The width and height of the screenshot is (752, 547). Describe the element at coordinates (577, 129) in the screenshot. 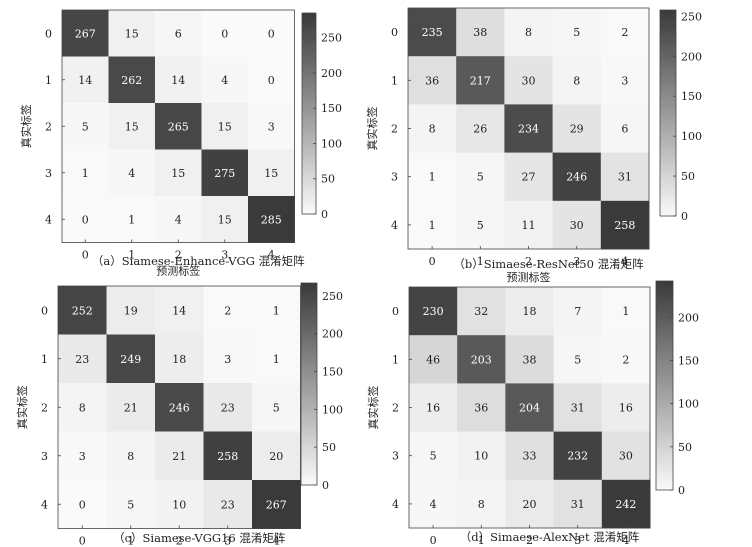

I see `cell-value-label: 29` at that location.